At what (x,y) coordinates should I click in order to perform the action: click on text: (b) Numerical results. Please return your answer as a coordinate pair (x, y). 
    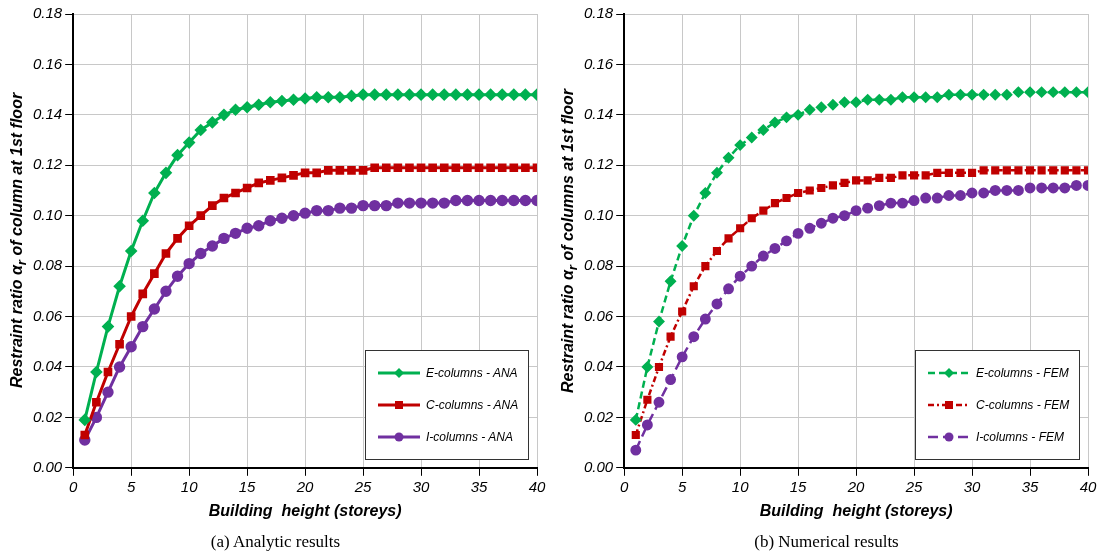
    Looking at the image, I should click on (826, 542).